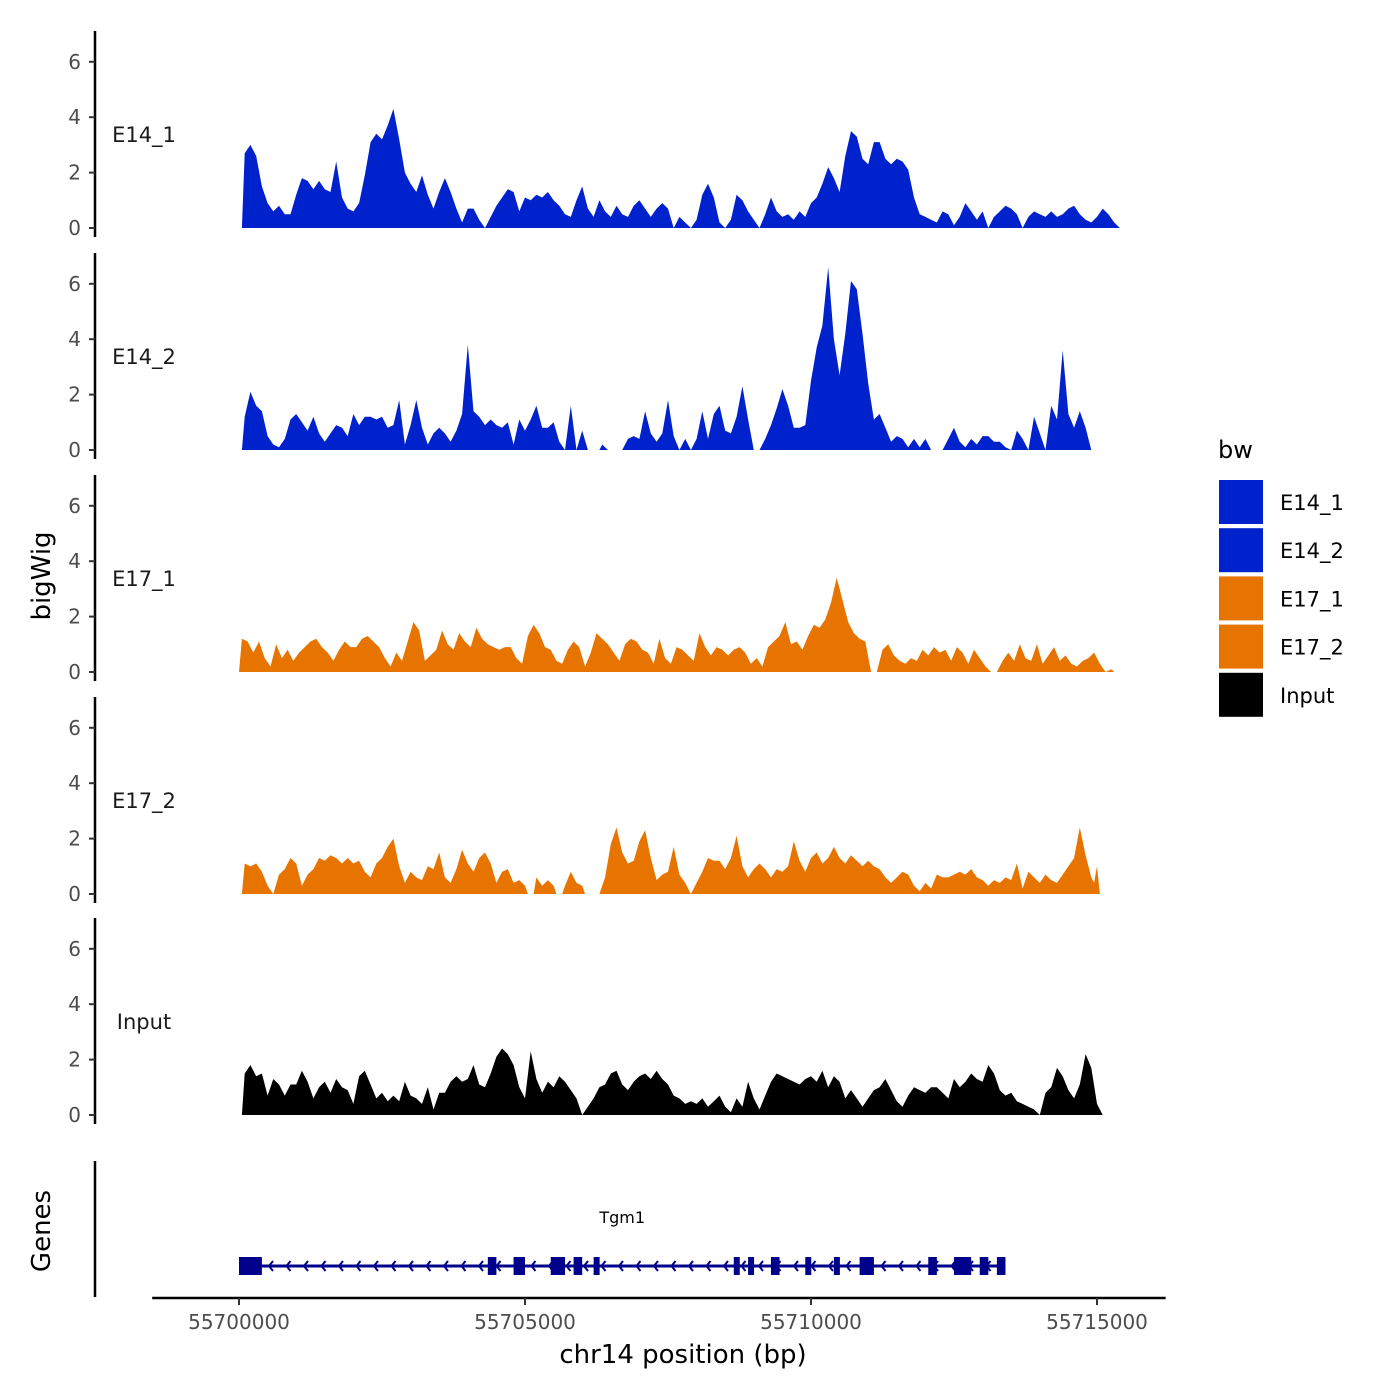 The height and width of the screenshot is (1400, 1400). What do you see at coordinates (1312, 551) in the screenshot?
I see `legend-label: E14_2` at bounding box center [1312, 551].